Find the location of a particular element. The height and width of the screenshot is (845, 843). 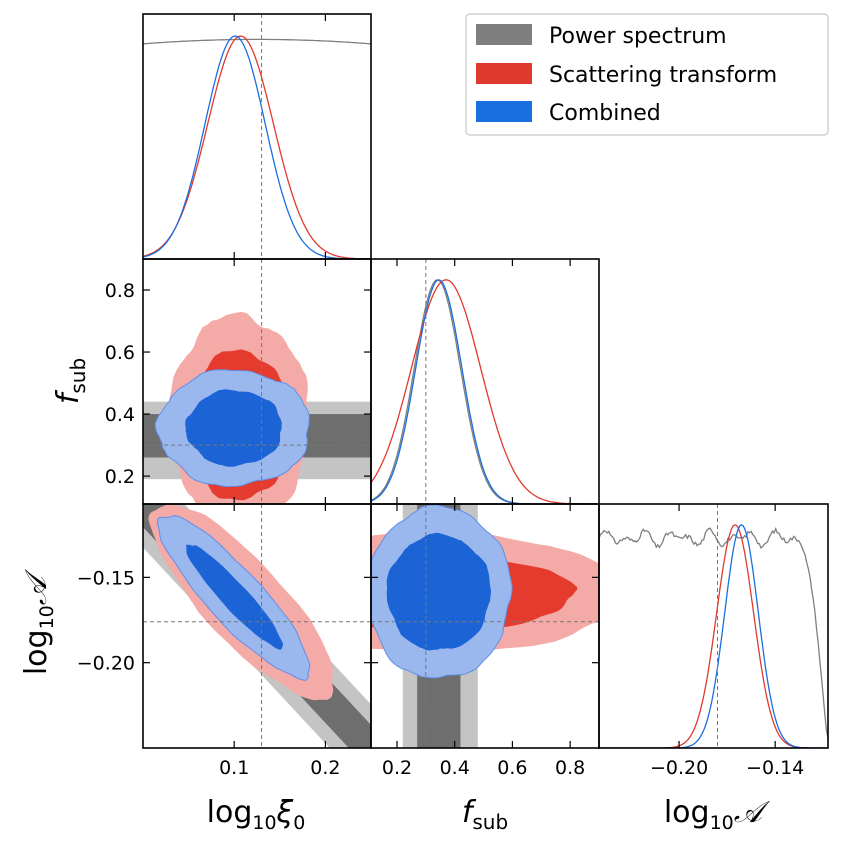

panel-fsub-marginal is located at coordinates (485, 381).